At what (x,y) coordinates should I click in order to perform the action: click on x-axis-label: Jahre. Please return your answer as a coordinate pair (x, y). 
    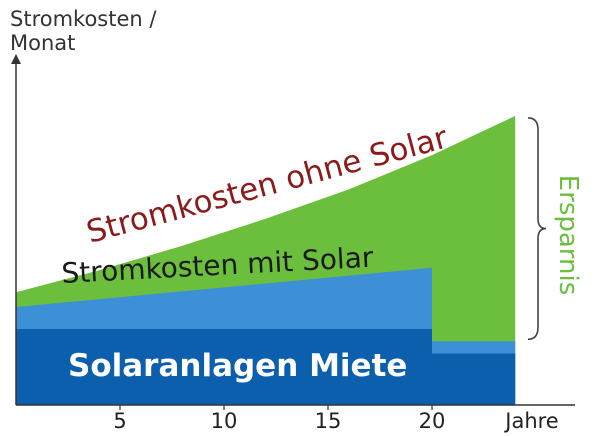
    Looking at the image, I should click on (530, 421).